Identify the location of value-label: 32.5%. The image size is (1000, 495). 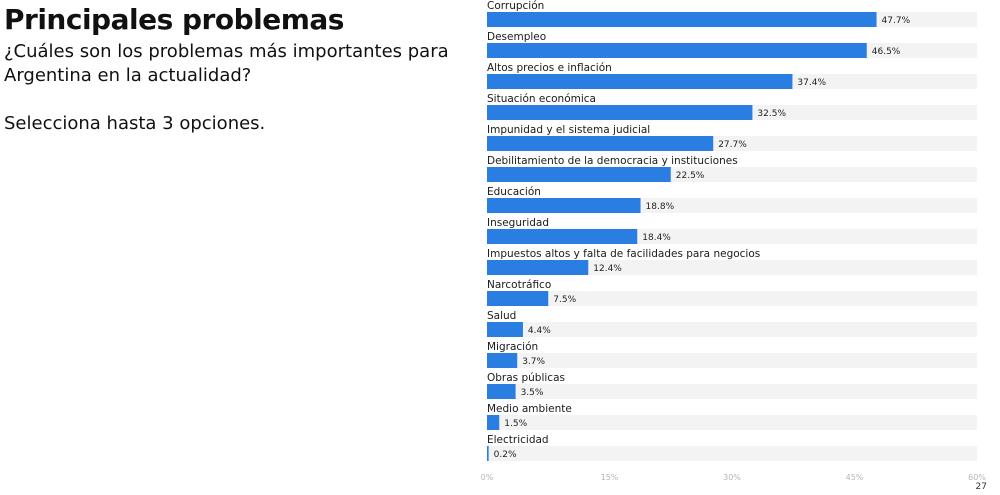
(771, 114).